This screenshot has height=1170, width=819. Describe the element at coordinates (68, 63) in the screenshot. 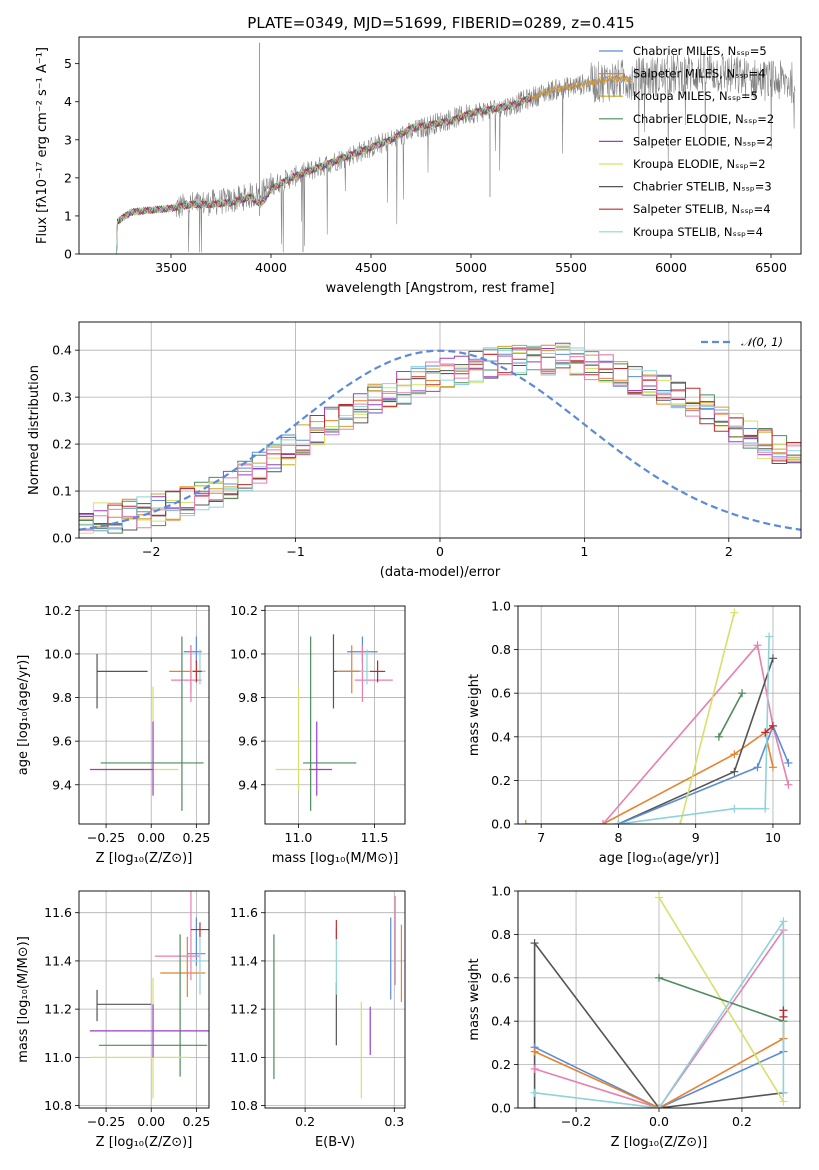

I see `y-tick-label: 5` at that location.